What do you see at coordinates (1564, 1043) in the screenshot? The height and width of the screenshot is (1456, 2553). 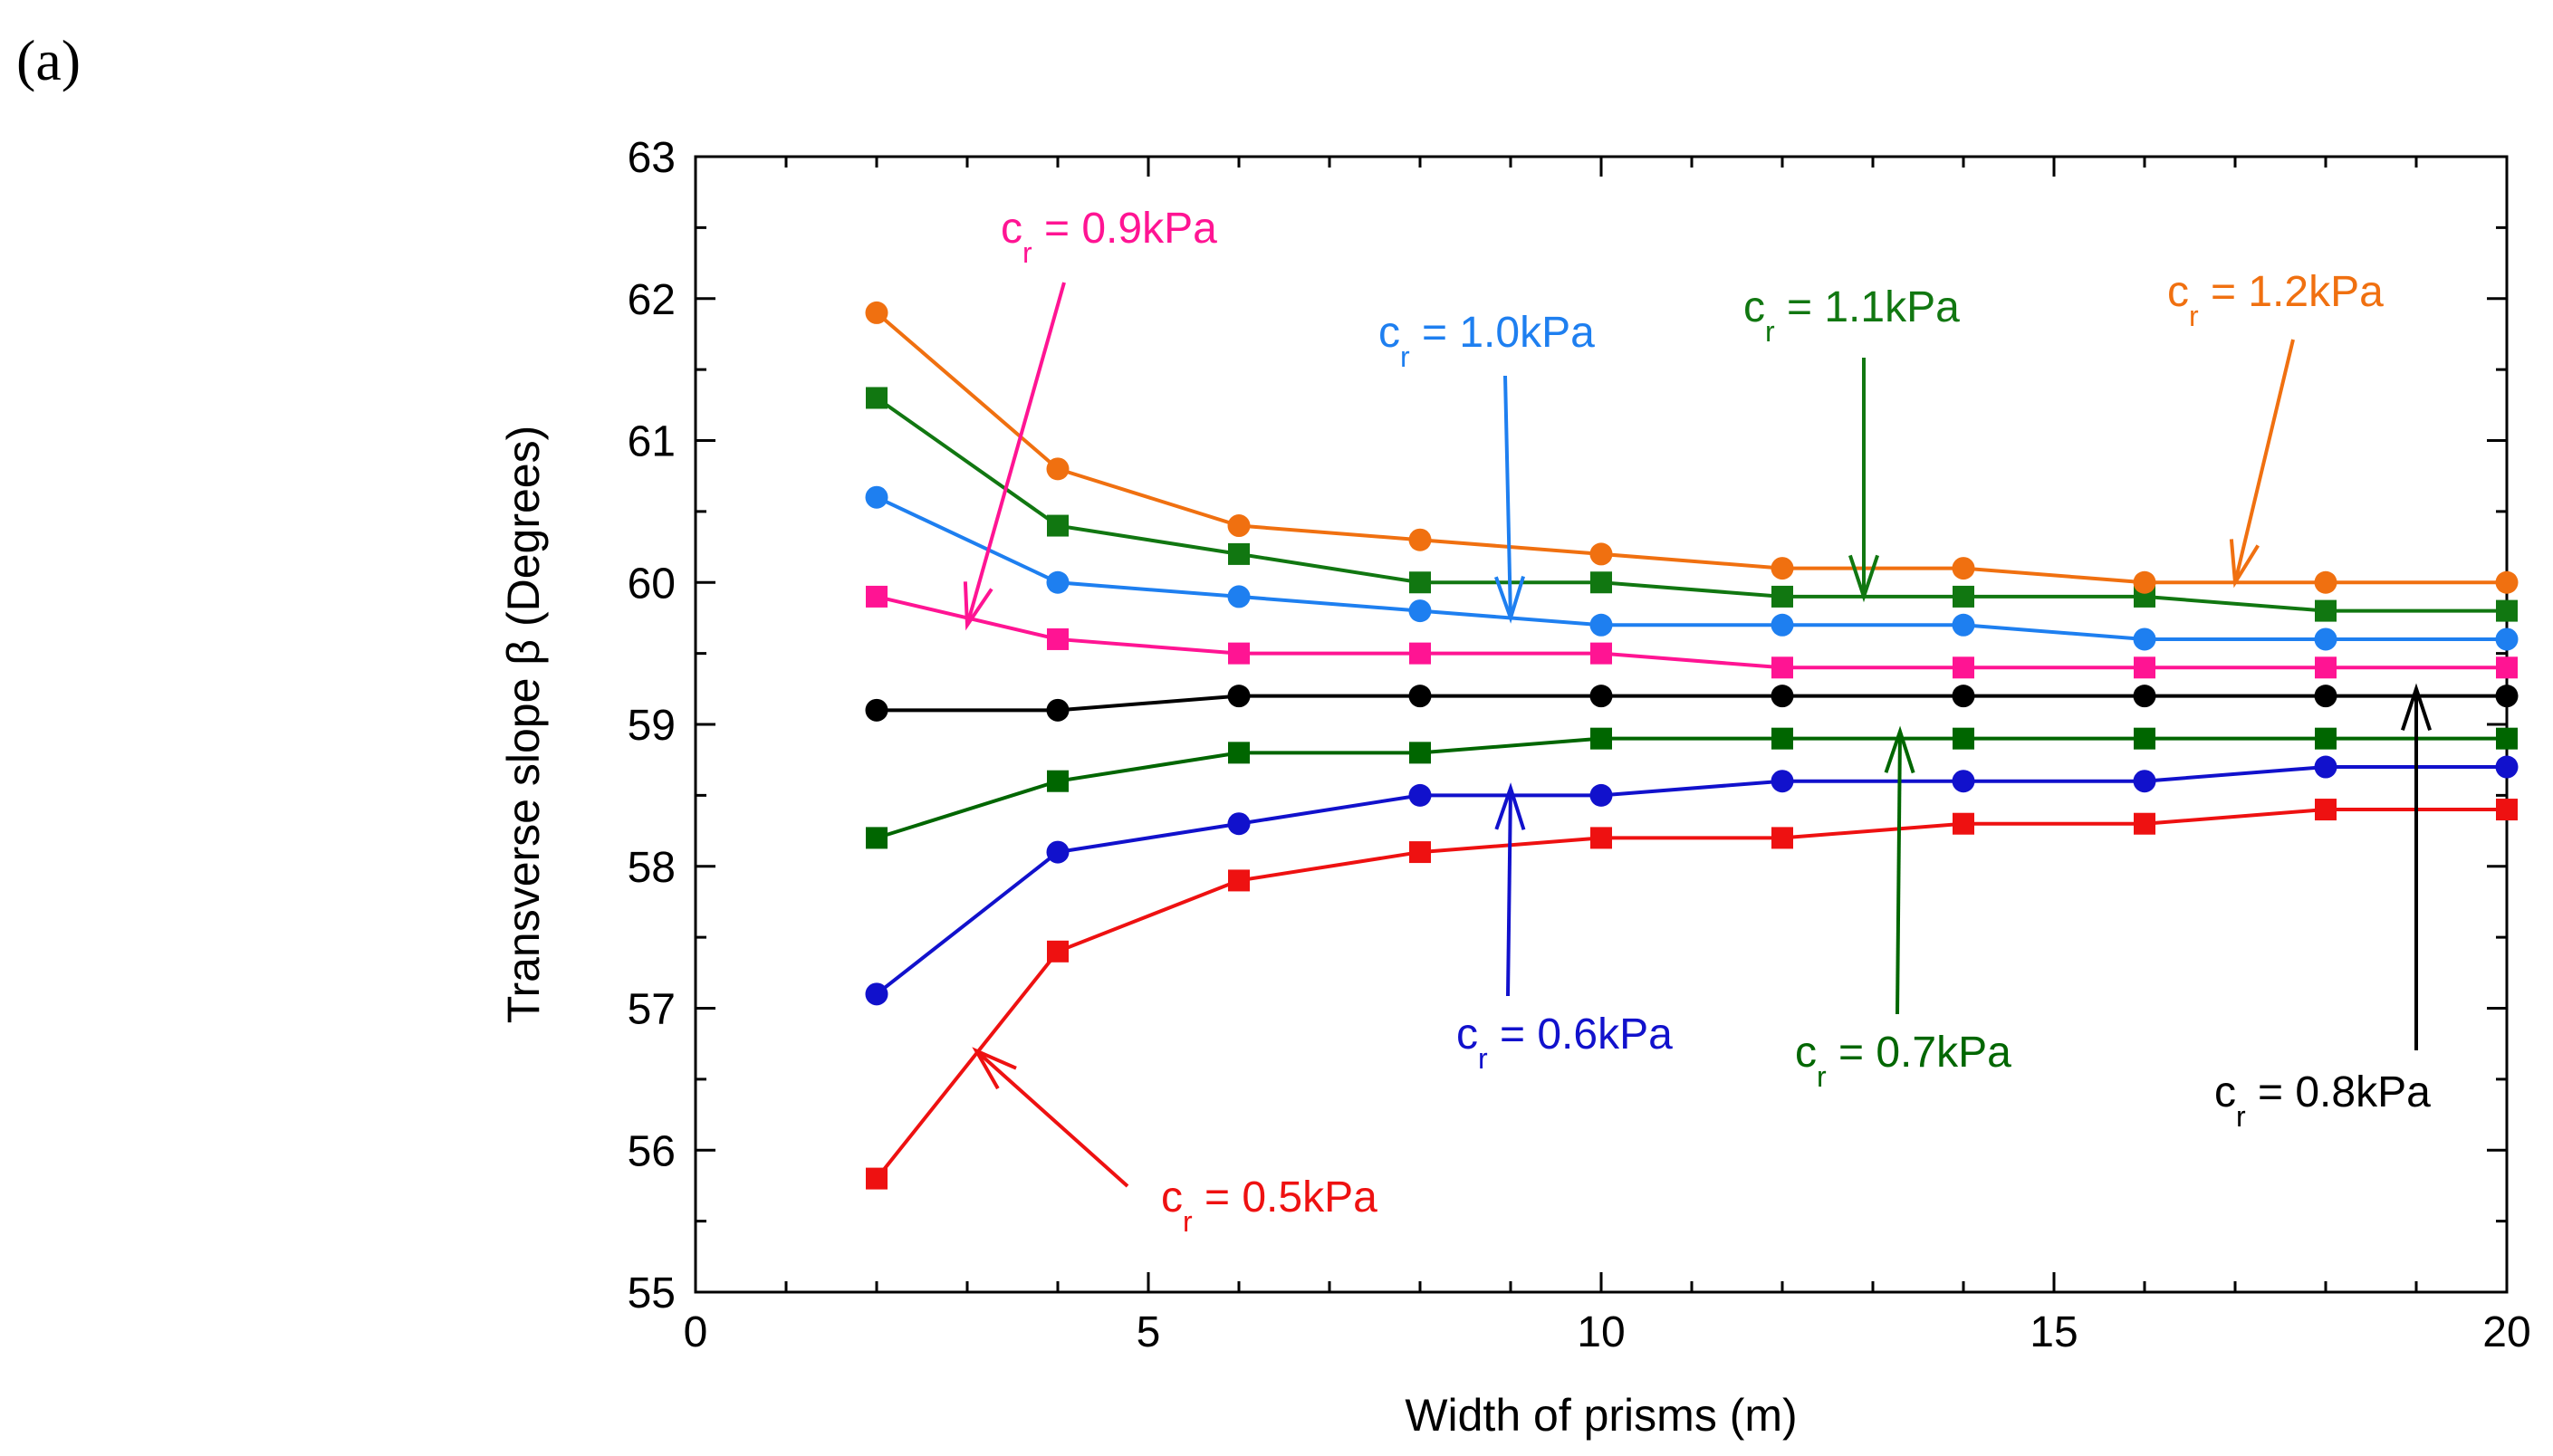 I see `annotation-label: cr = 0.6kPa` at bounding box center [1564, 1043].